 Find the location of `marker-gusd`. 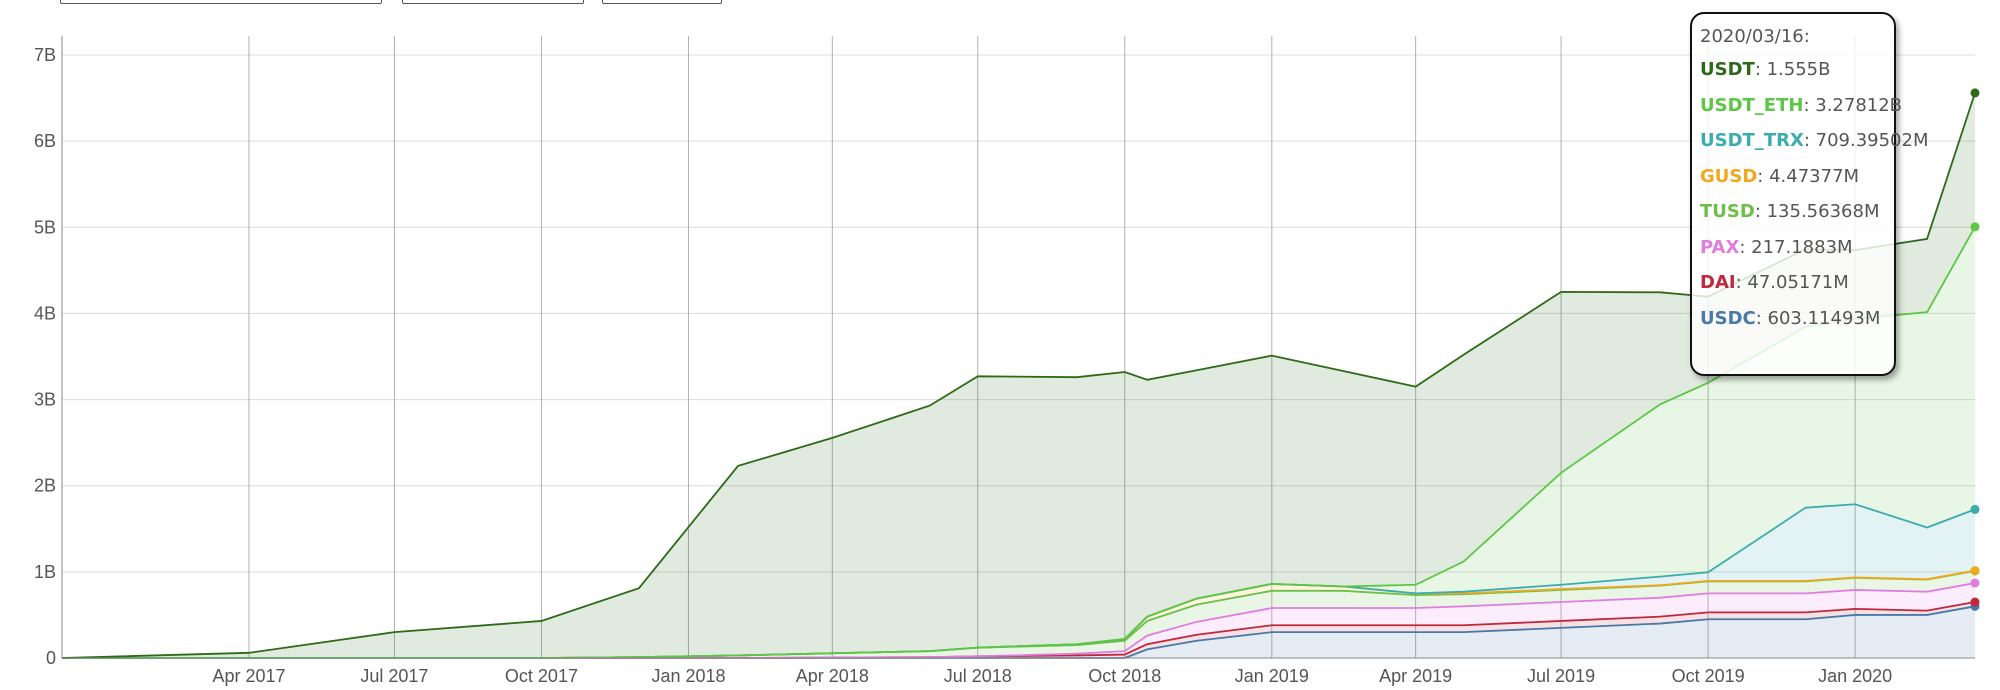

marker-gusd is located at coordinates (1975, 571).